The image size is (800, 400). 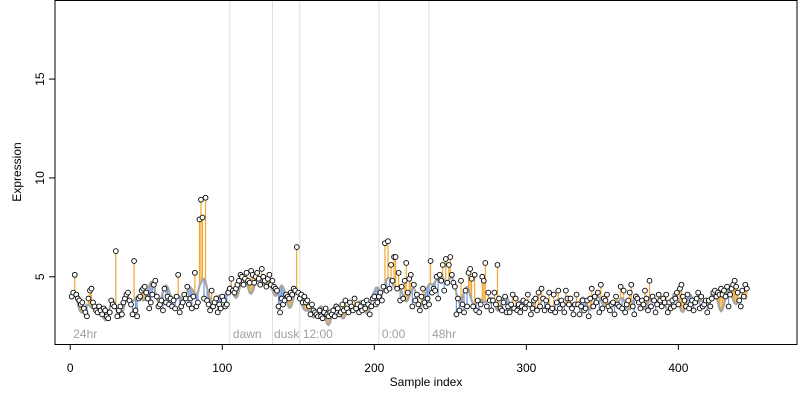 What do you see at coordinates (17, 171) in the screenshot?
I see `y-axis-title: Expression` at bounding box center [17, 171].